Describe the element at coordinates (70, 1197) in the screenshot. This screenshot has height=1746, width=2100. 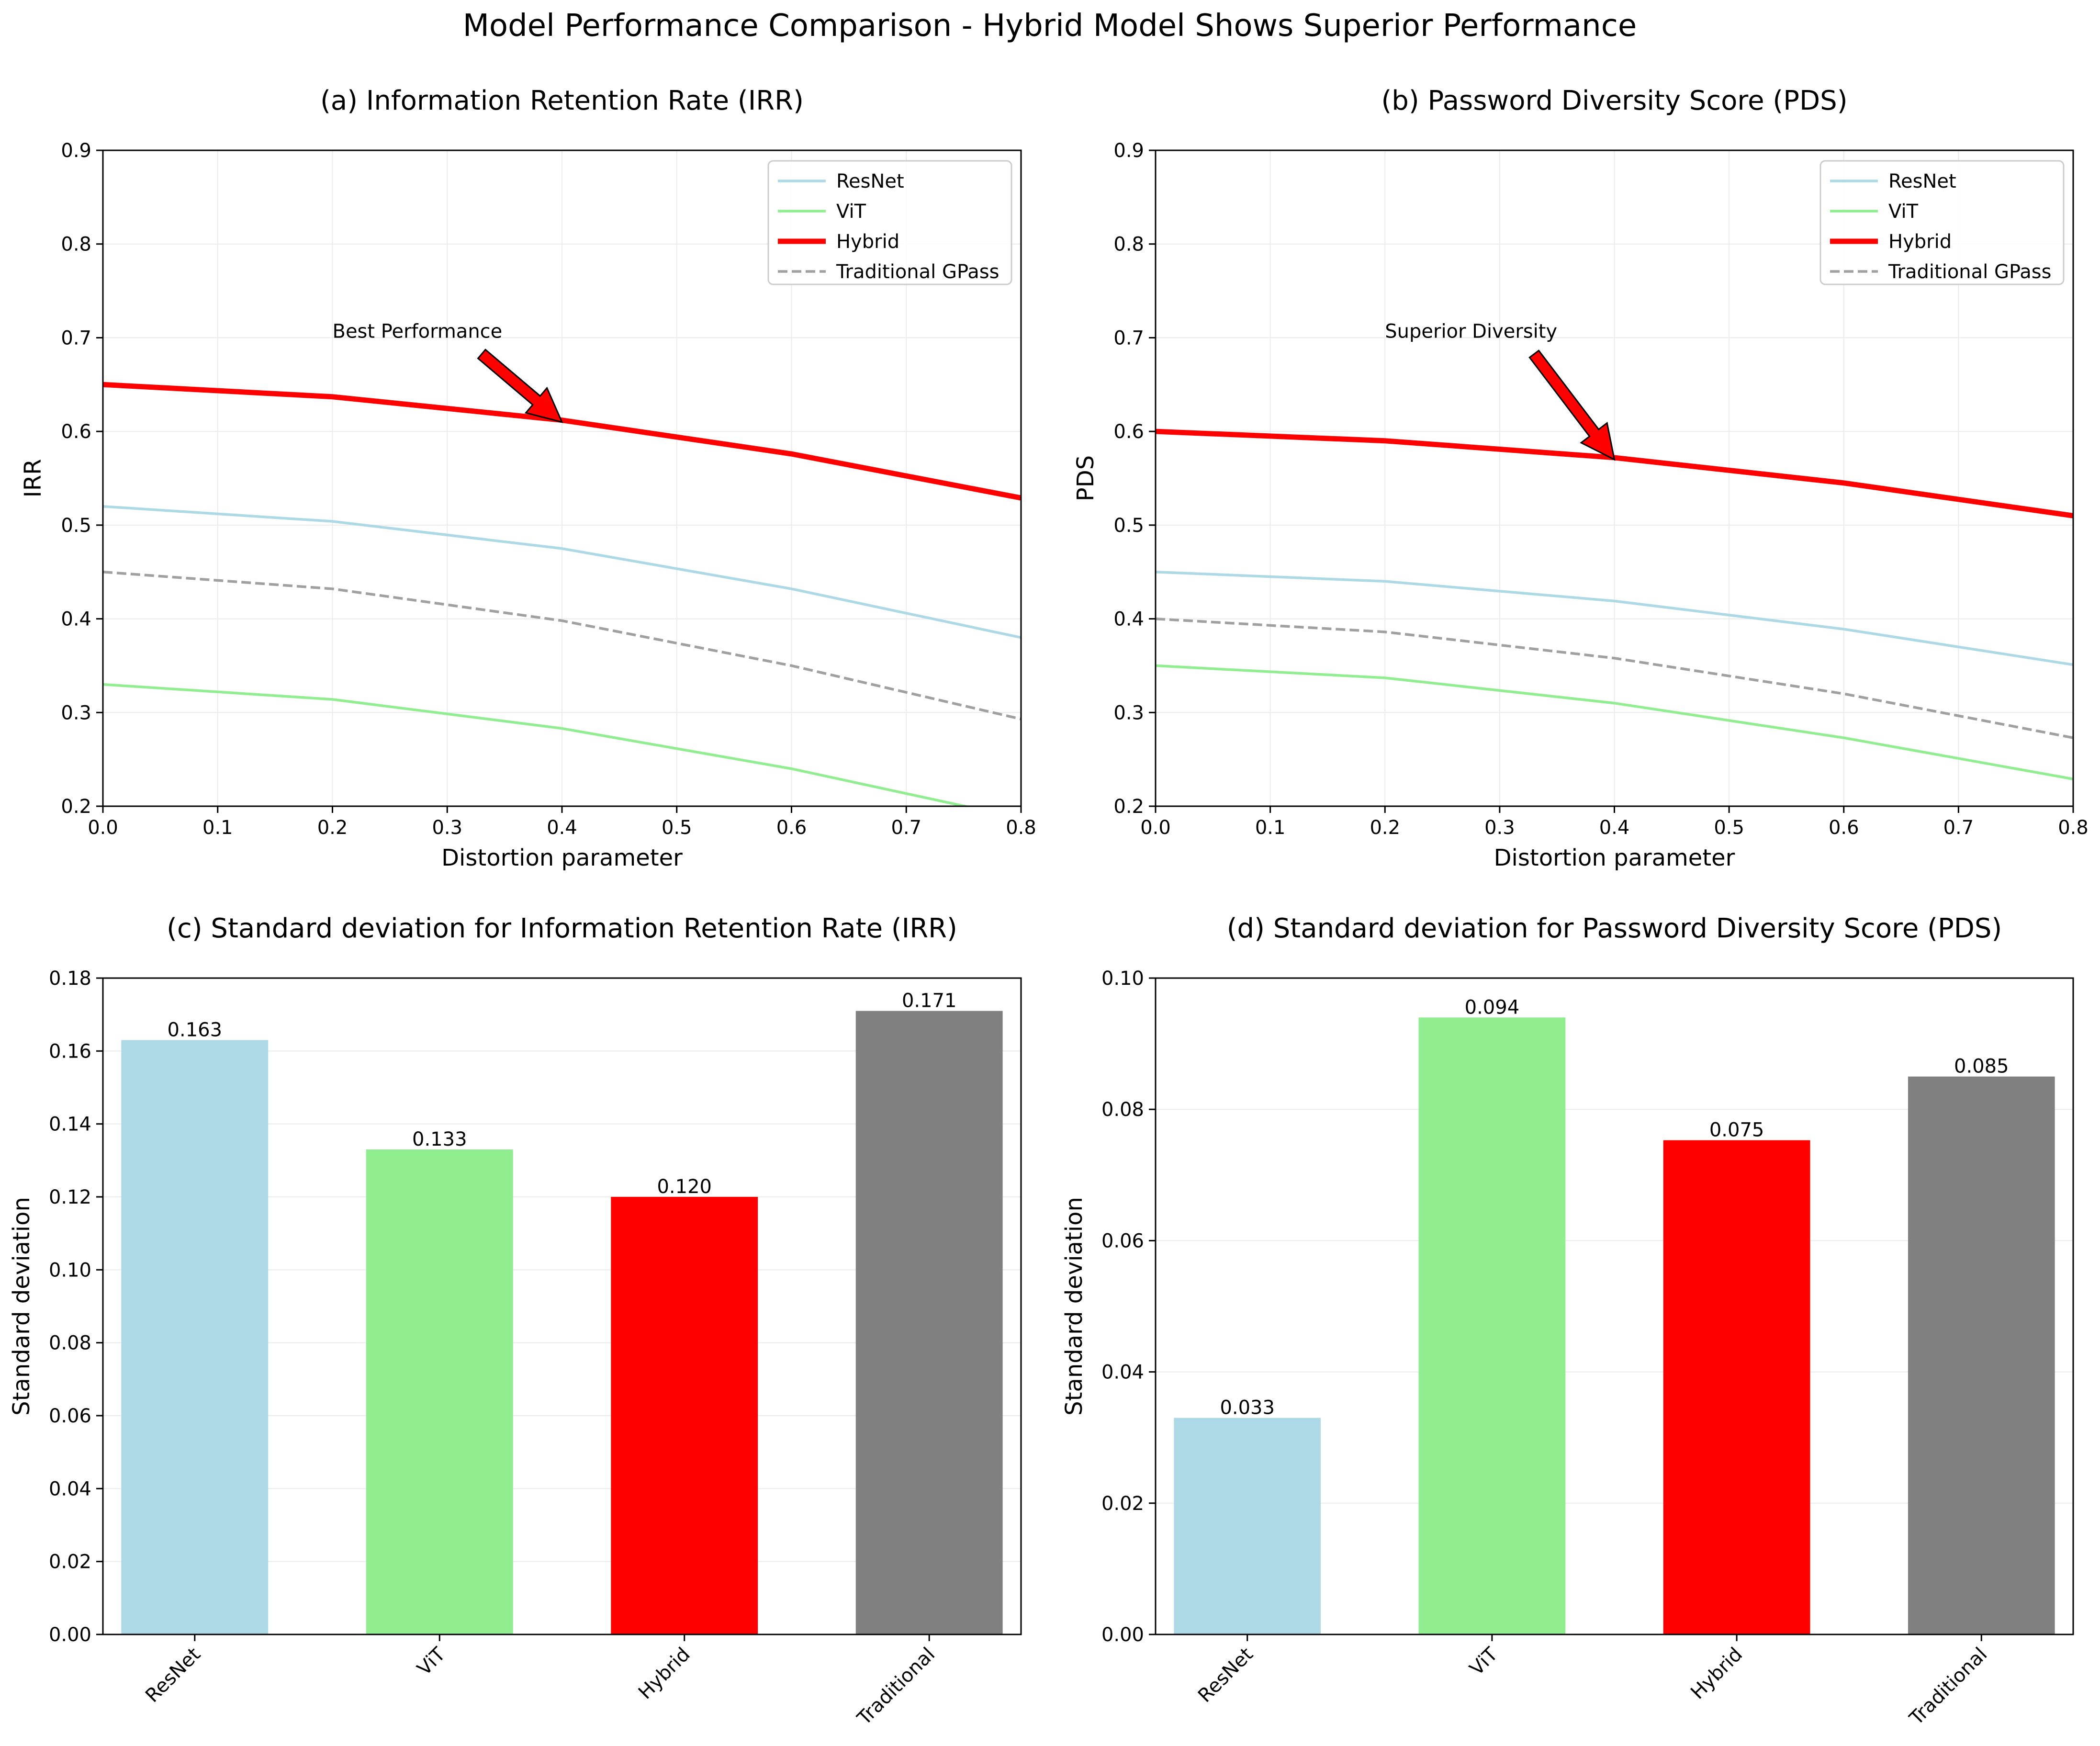
I see `y-tick-label: 0.12` at that location.